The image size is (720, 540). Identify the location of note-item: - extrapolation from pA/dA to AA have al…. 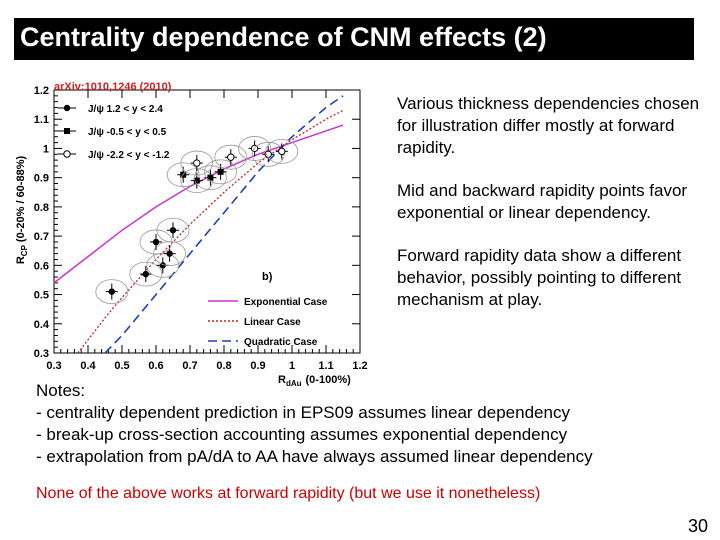
(314, 456).